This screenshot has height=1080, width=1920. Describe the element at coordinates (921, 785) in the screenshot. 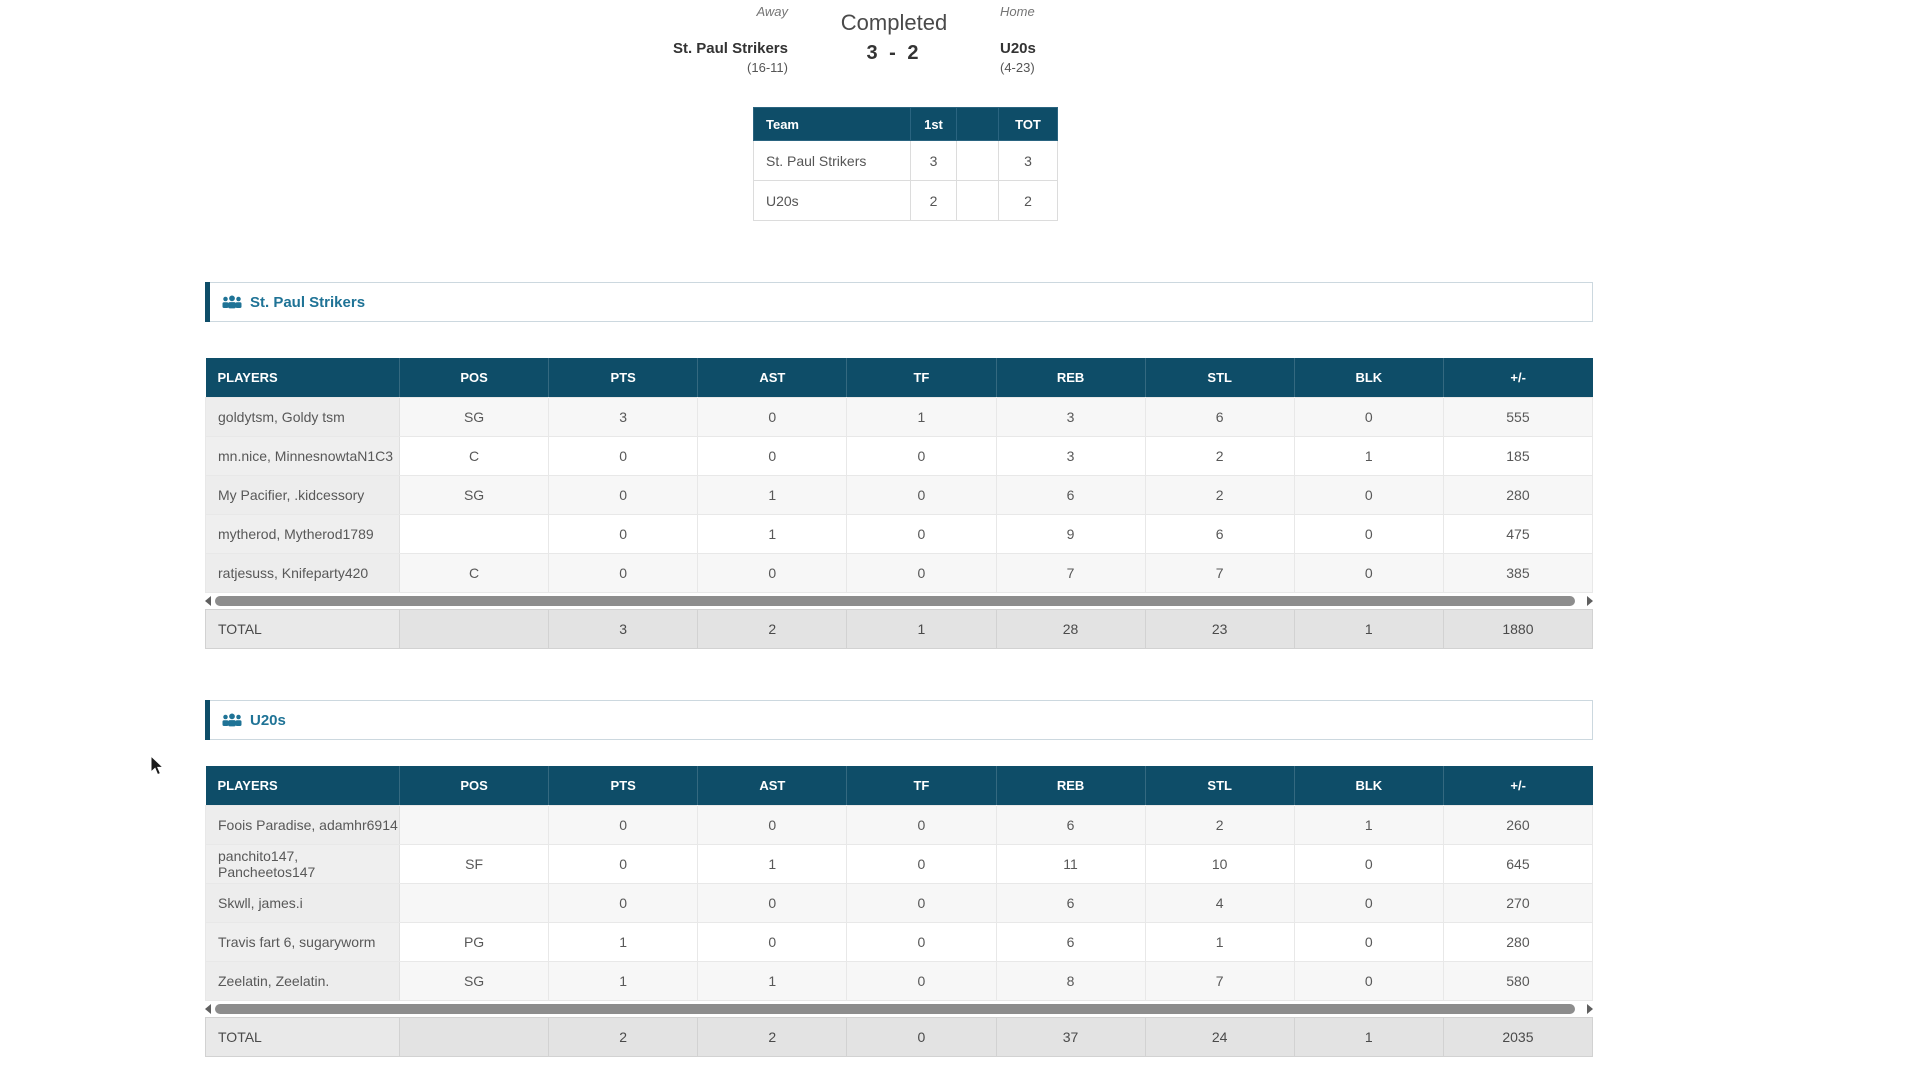

I see `stat-column-header: TF` at that location.